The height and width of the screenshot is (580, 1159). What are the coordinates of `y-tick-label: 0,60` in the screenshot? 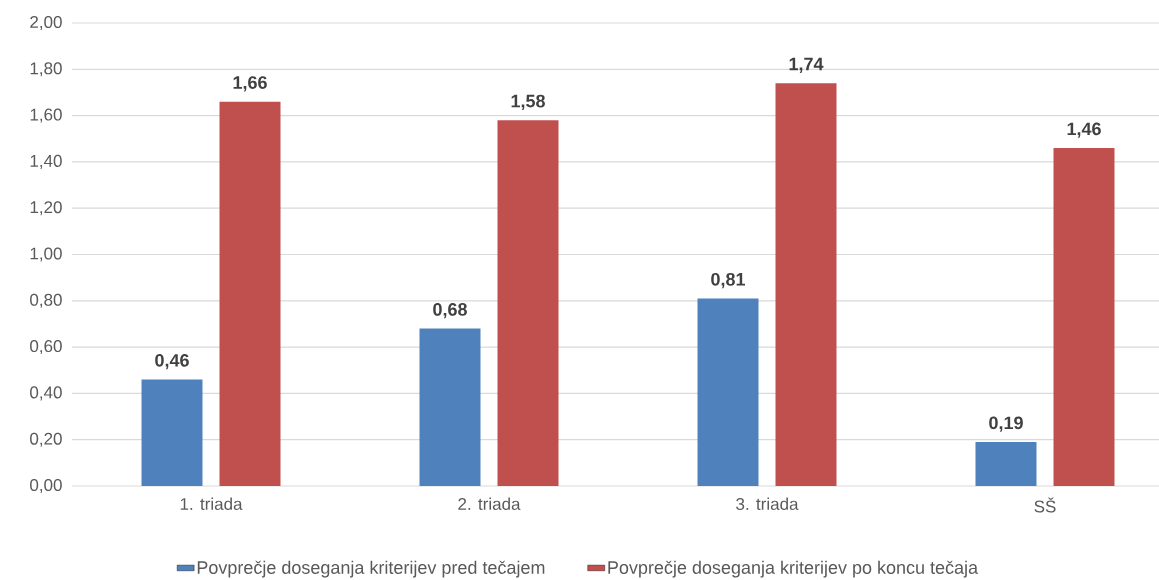 It's located at (46, 347).